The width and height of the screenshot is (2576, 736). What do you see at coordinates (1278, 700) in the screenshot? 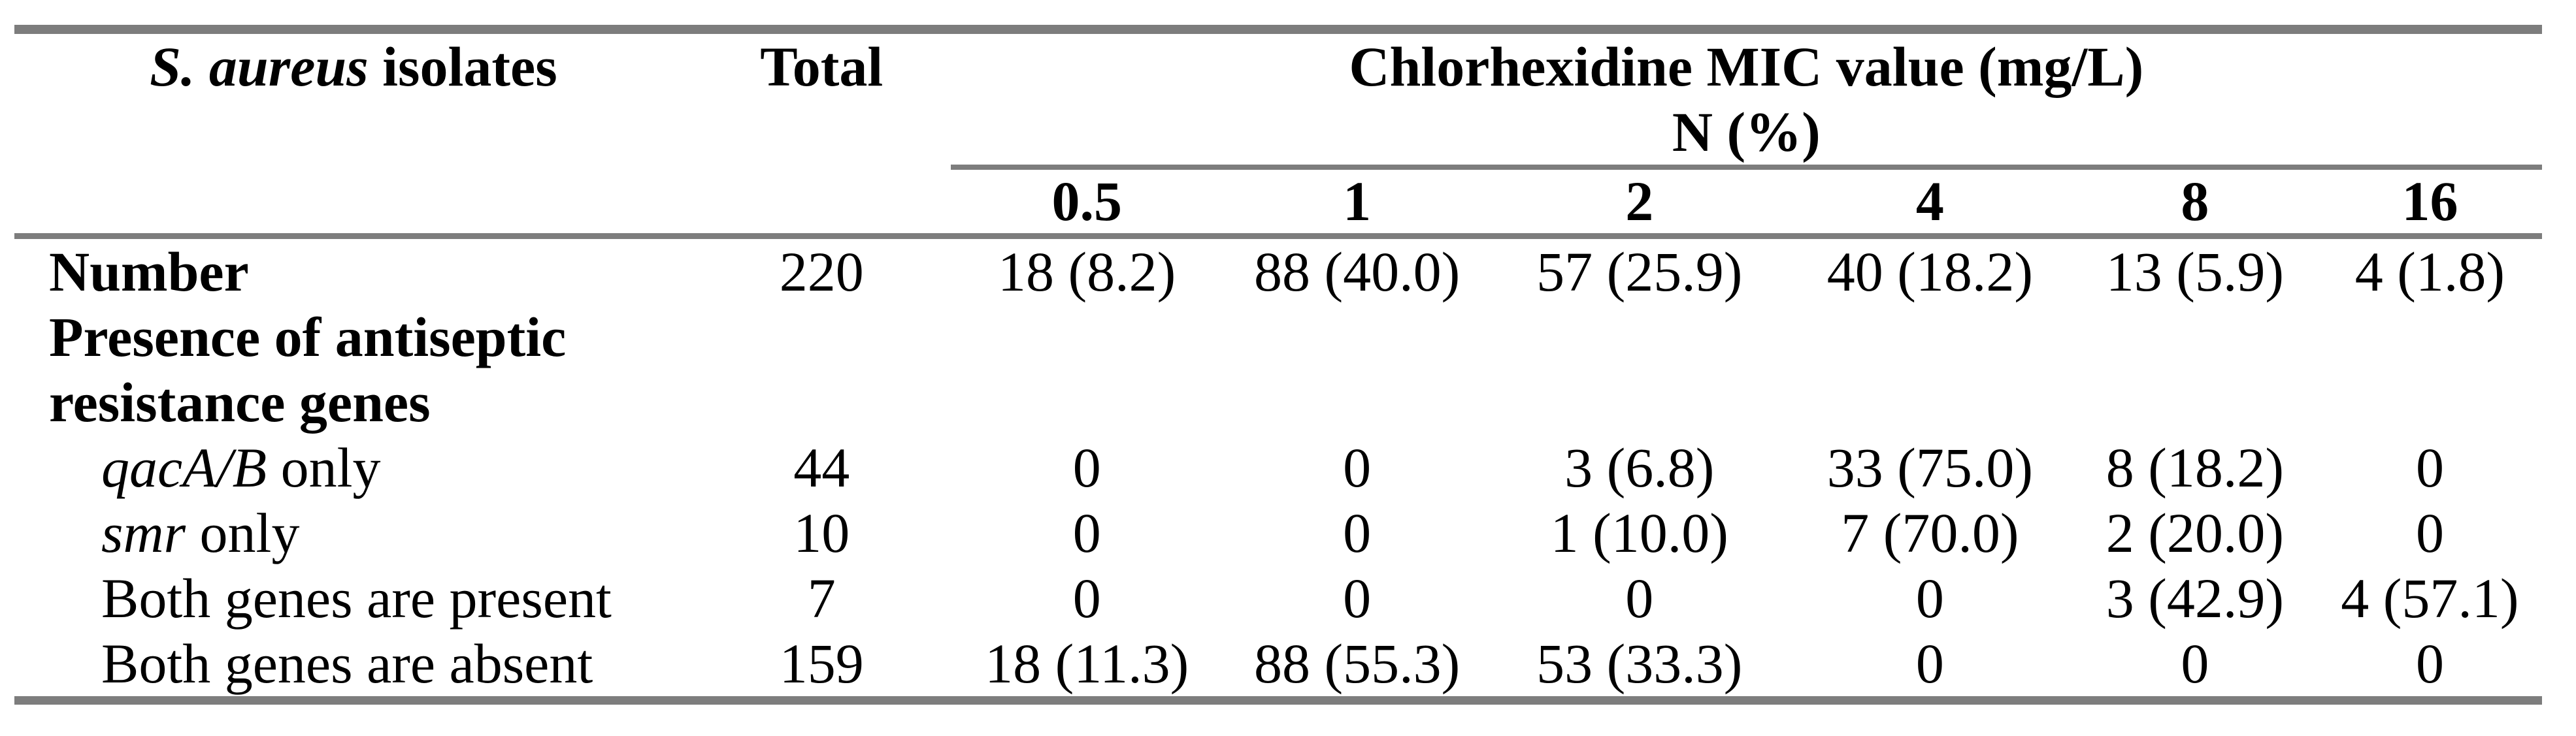
I see `table-bottom-rule` at bounding box center [1278, 700].